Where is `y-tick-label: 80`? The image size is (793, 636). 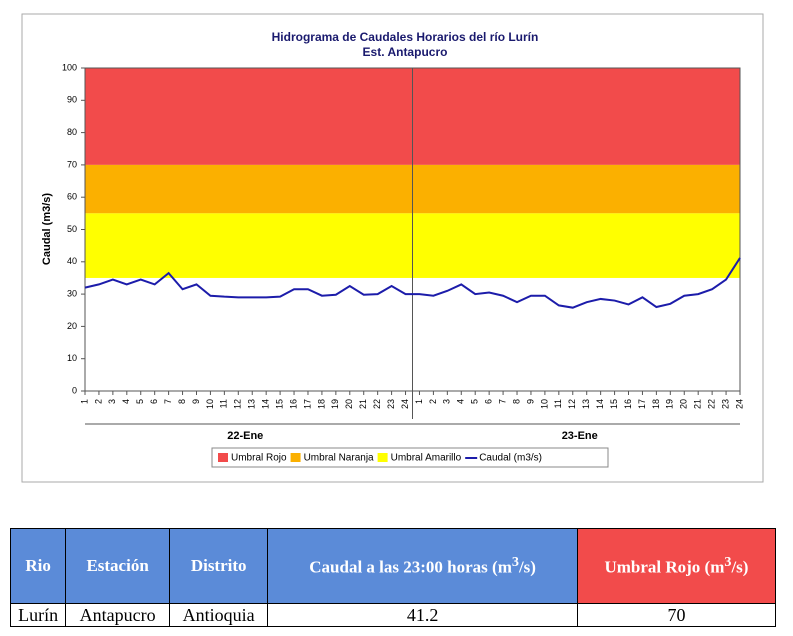 y-tick-label: 80 is located at coordinates (72, 132).